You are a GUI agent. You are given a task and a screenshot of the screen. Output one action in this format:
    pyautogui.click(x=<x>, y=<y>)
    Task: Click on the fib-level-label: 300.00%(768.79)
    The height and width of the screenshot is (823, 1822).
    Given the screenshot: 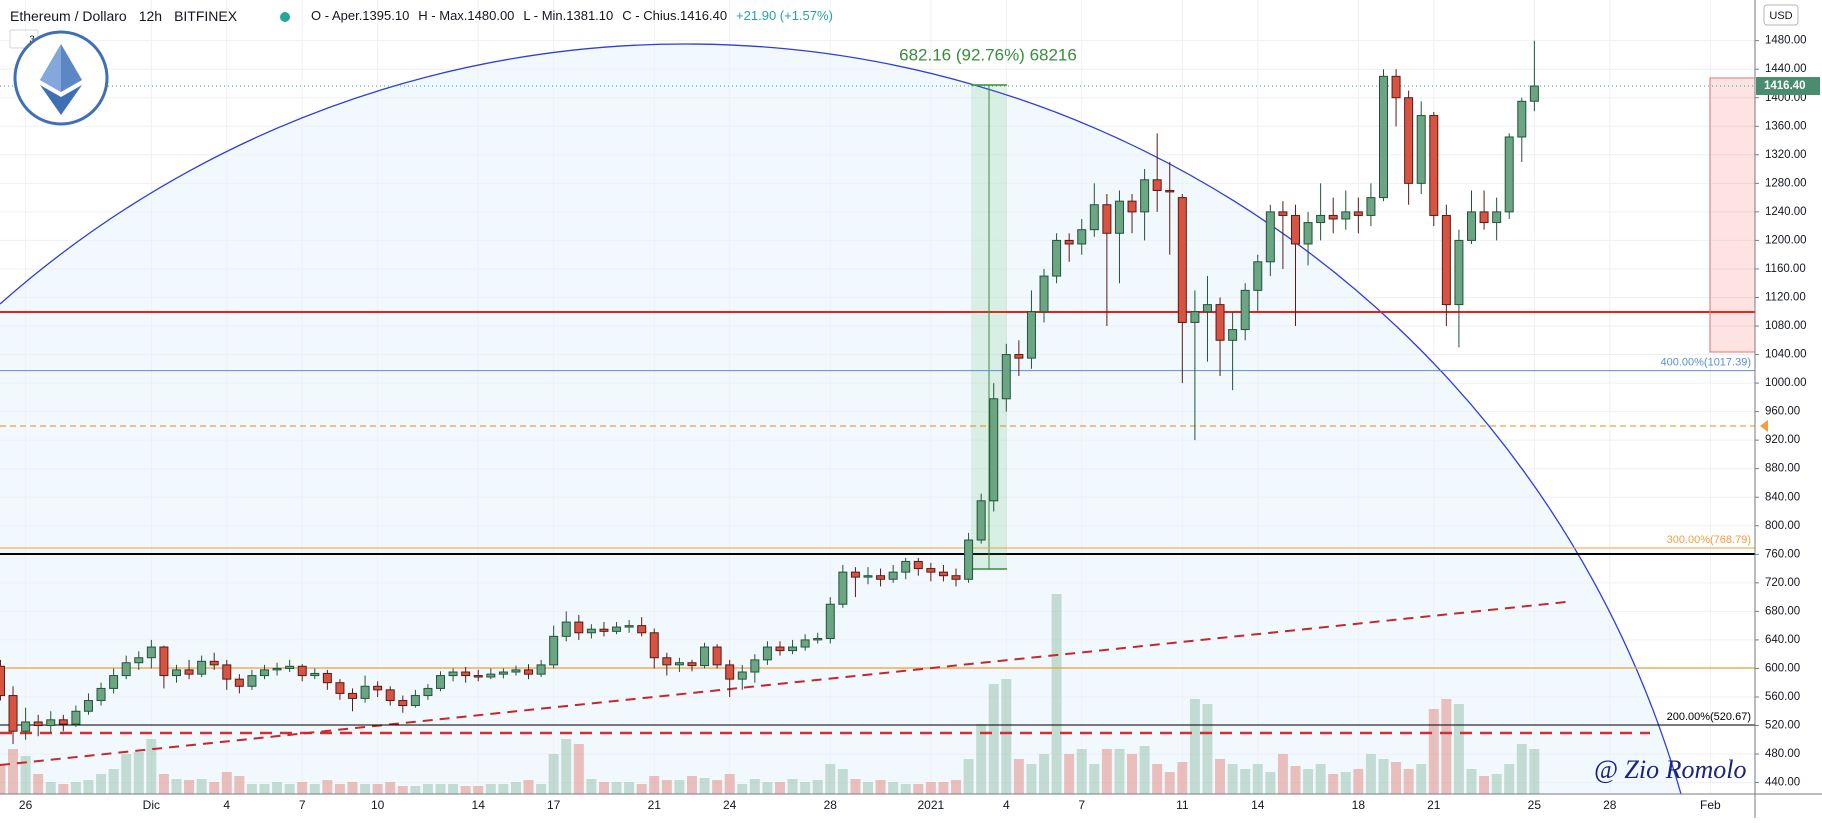 What is the action you would take?
    pyautogui.click(x=1709, y=540)
    